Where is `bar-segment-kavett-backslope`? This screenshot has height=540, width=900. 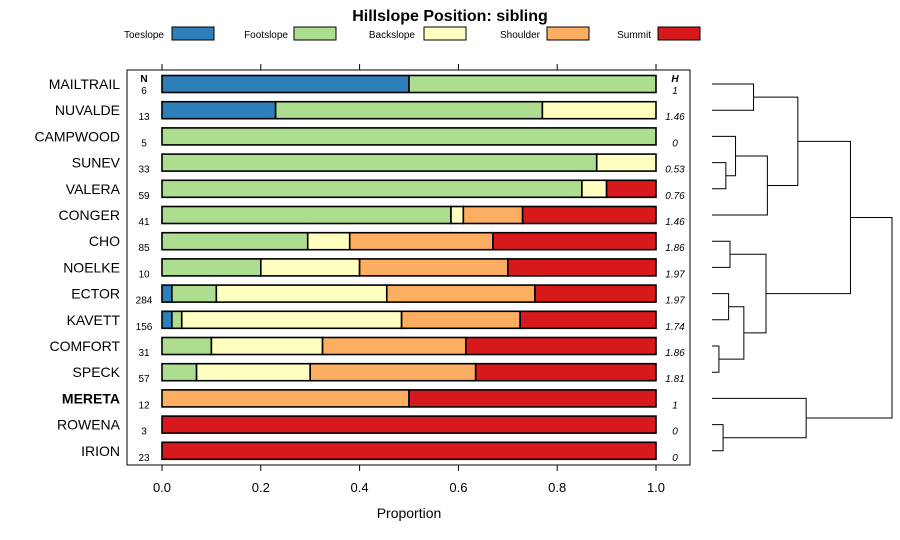 bar-segment-kavett-backslope is located at coordinates (291, 320).